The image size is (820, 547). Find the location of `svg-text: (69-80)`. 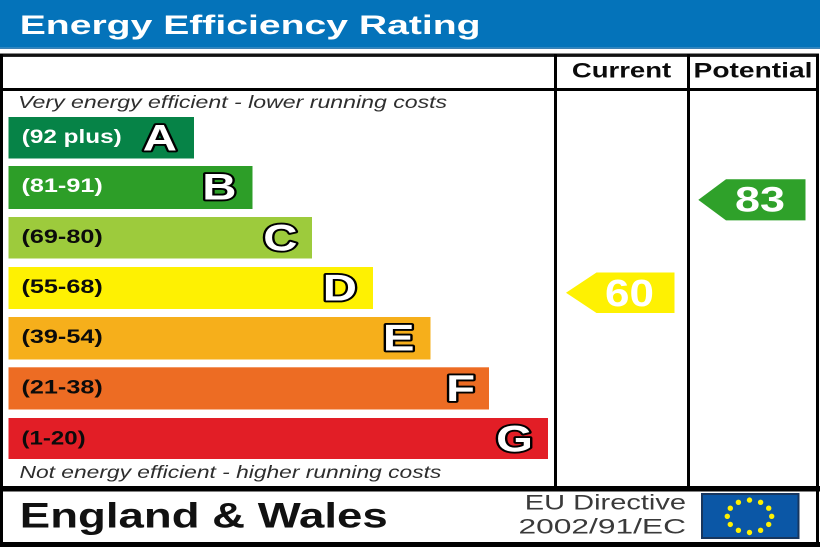

svg-text: (69-80) is located at coordinates (62, 236).